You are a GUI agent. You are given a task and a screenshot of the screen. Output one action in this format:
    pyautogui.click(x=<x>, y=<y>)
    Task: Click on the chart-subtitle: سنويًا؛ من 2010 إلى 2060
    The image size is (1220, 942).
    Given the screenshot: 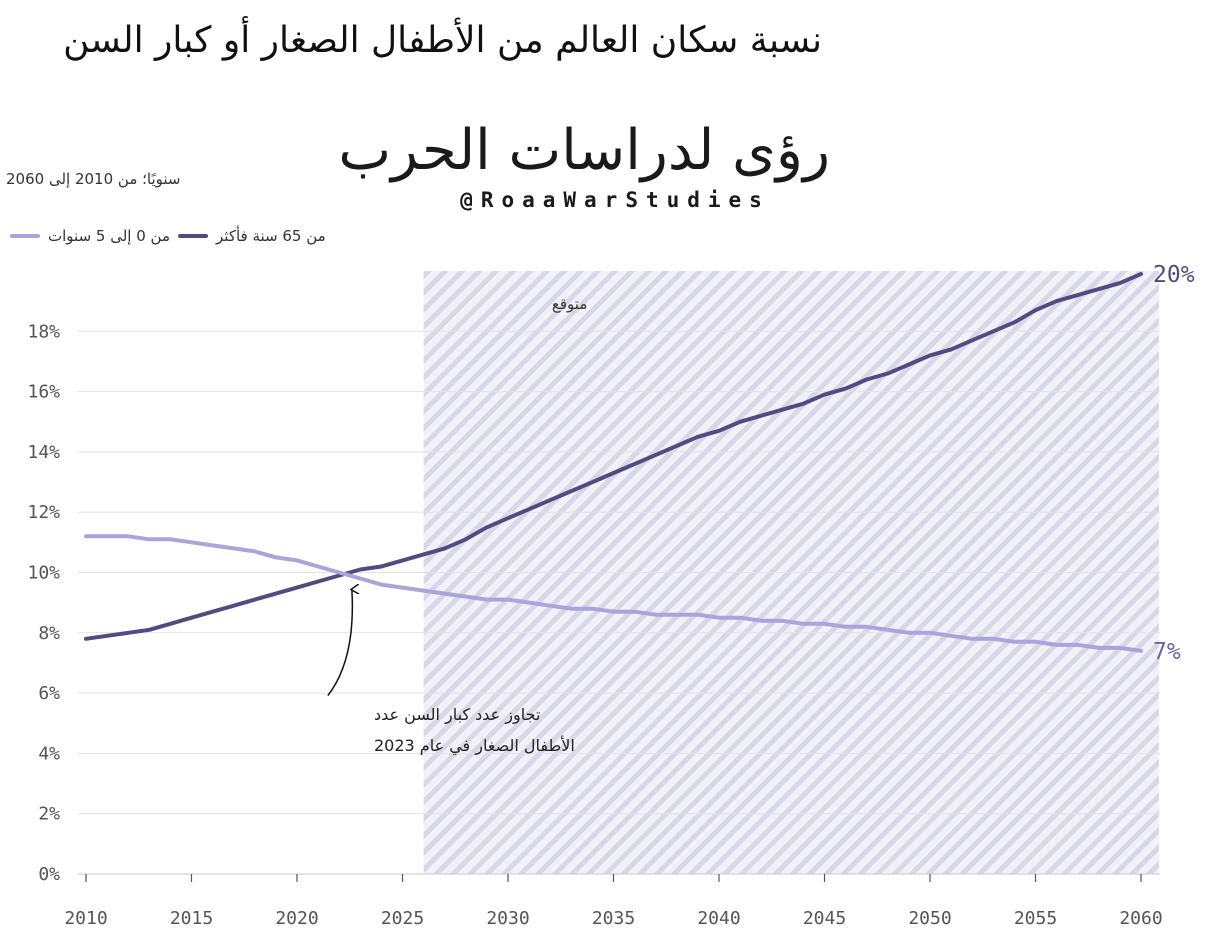 What is the action you would take?
    pyautogui.click(x=93, y=179)
    